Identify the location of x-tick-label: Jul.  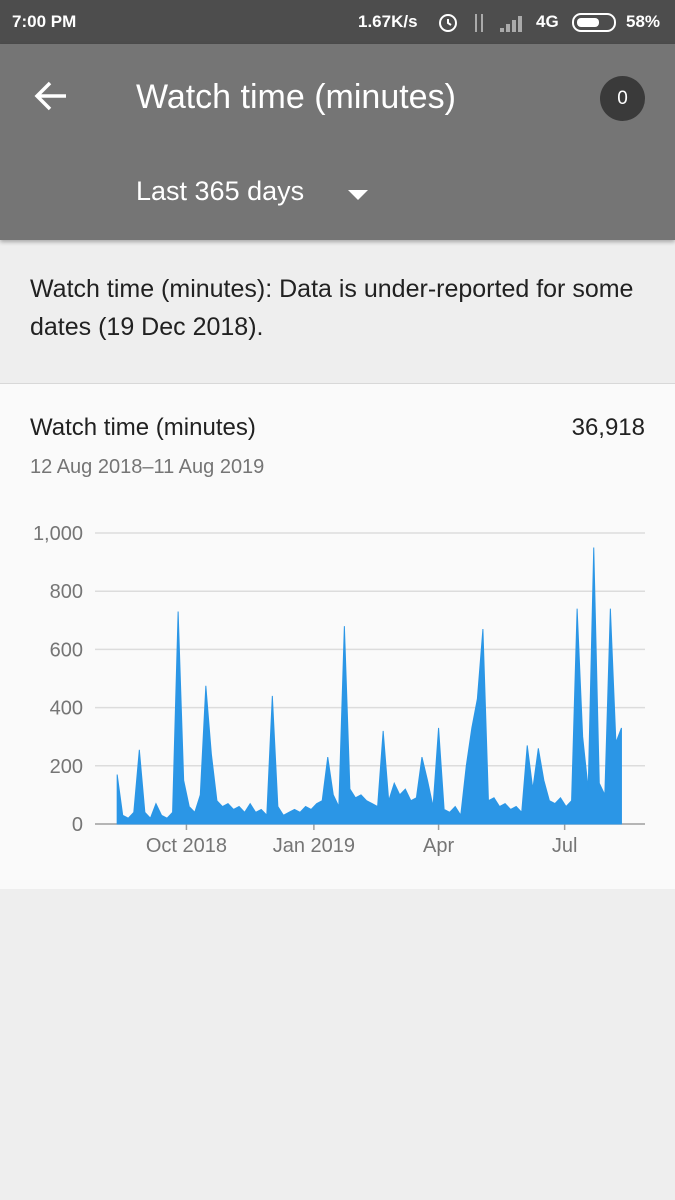
(565, 846).